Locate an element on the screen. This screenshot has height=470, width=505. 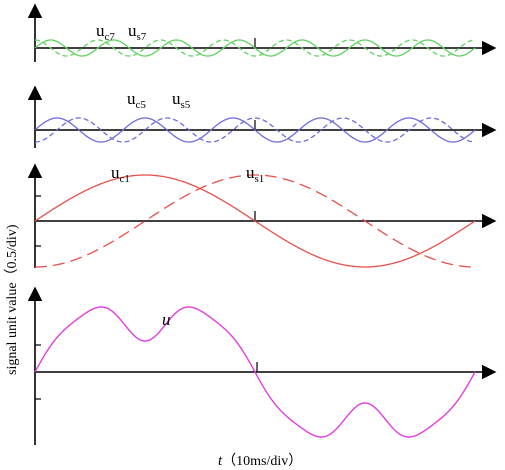
label-uc1: uc1 is located at coordinates (120, 174).